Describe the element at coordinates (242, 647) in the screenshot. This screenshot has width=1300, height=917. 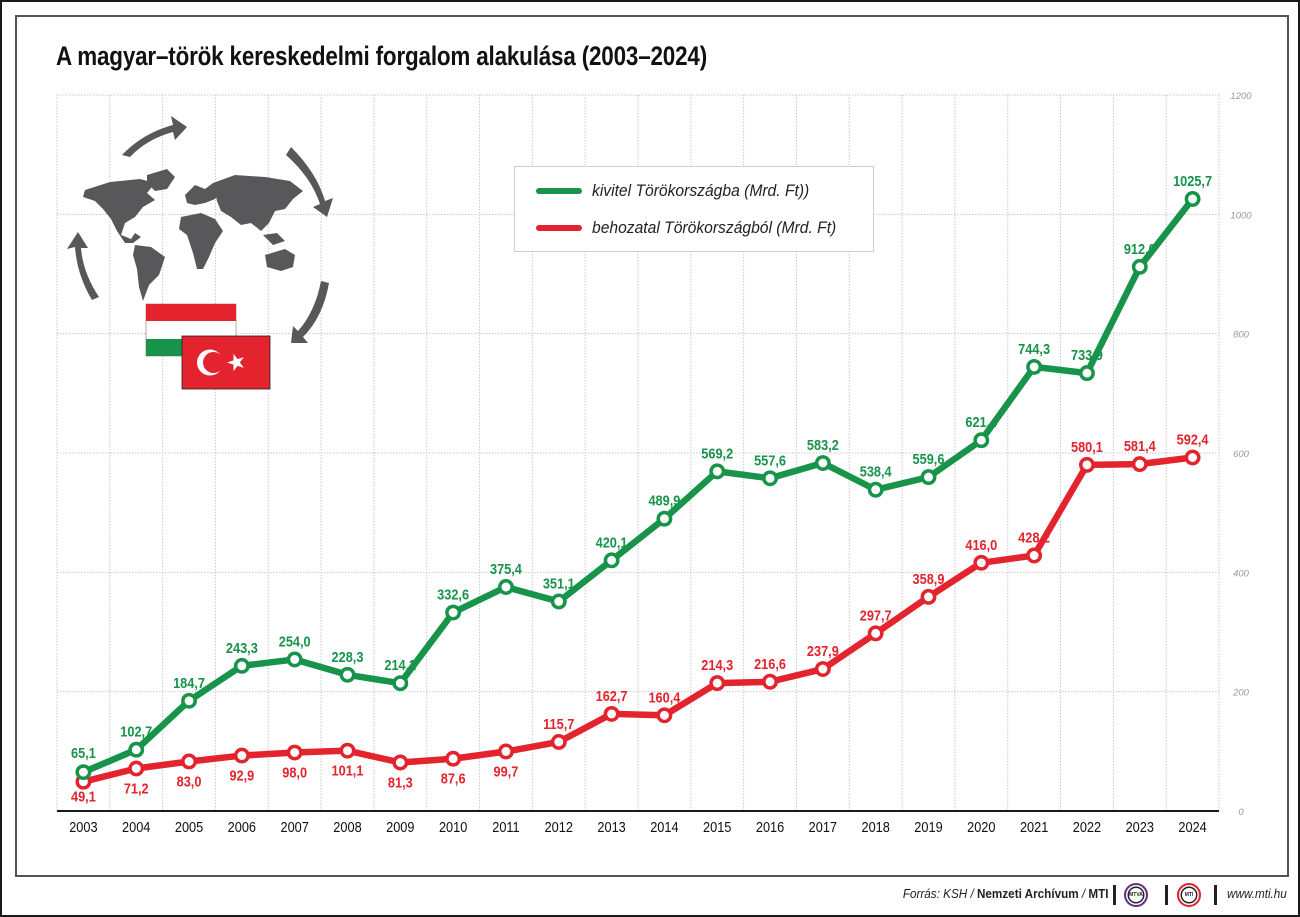
I see `data-label-export: 243,3` at that location.